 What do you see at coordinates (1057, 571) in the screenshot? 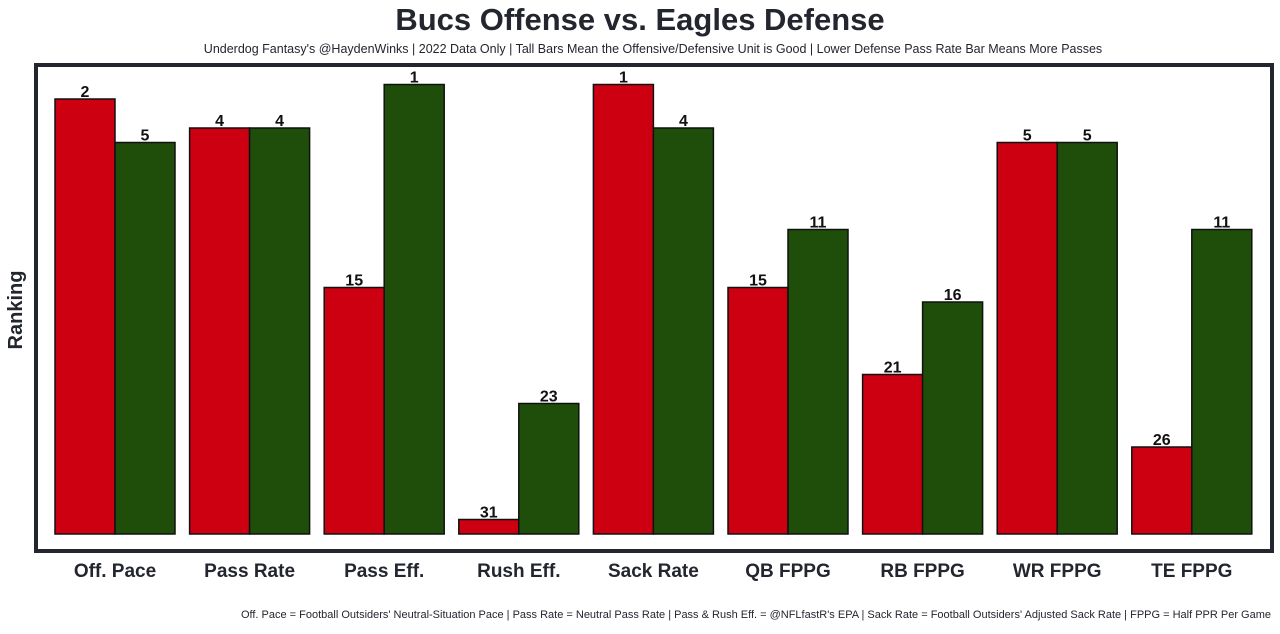
I see `x-tick-label: WR FPPG` at bounding box center [1057, 571].